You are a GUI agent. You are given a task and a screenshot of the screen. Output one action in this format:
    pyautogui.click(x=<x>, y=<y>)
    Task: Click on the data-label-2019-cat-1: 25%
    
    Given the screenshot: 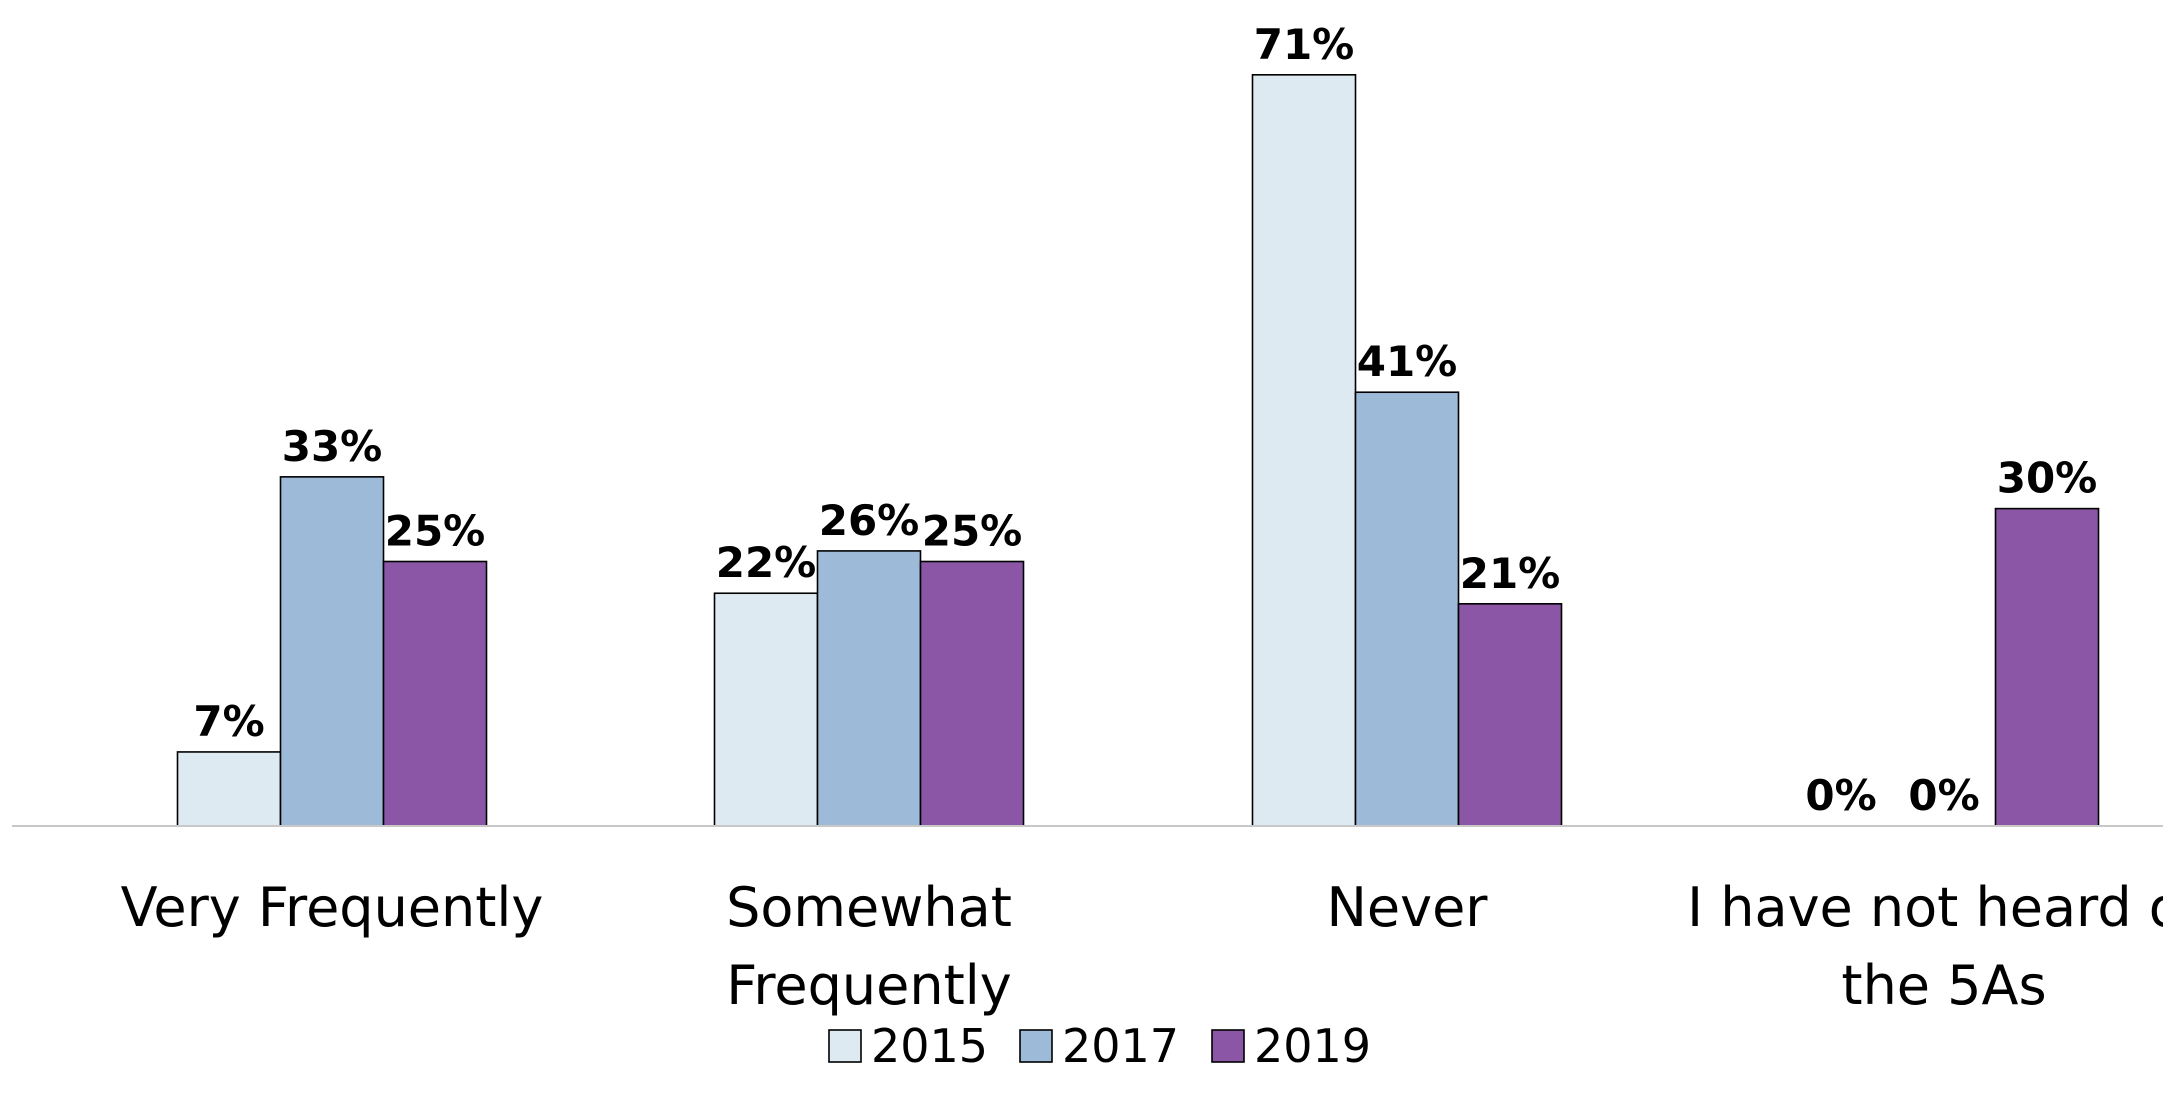 What is the action you would take?
    pyautogui.click(x=972, y=531)
    